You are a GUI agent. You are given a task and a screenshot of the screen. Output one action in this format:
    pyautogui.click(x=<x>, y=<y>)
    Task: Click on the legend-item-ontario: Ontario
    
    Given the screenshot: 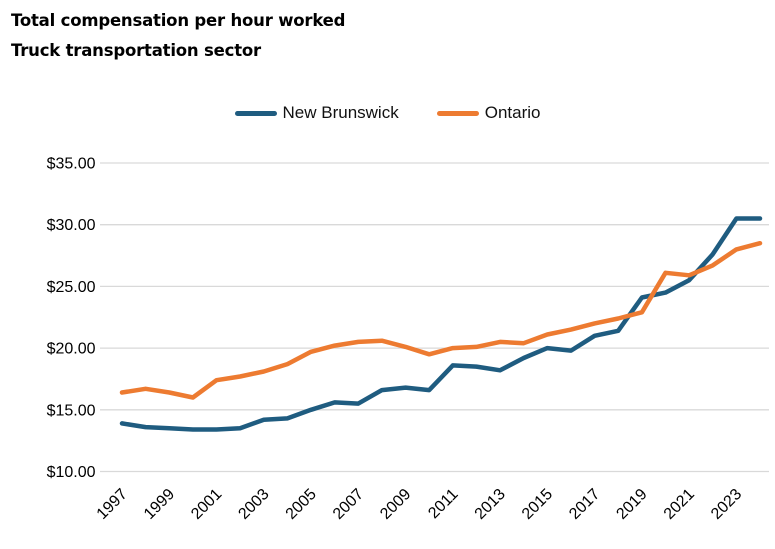 What is the action you would take?
    pyautogui.click(x=488, y=113)
    